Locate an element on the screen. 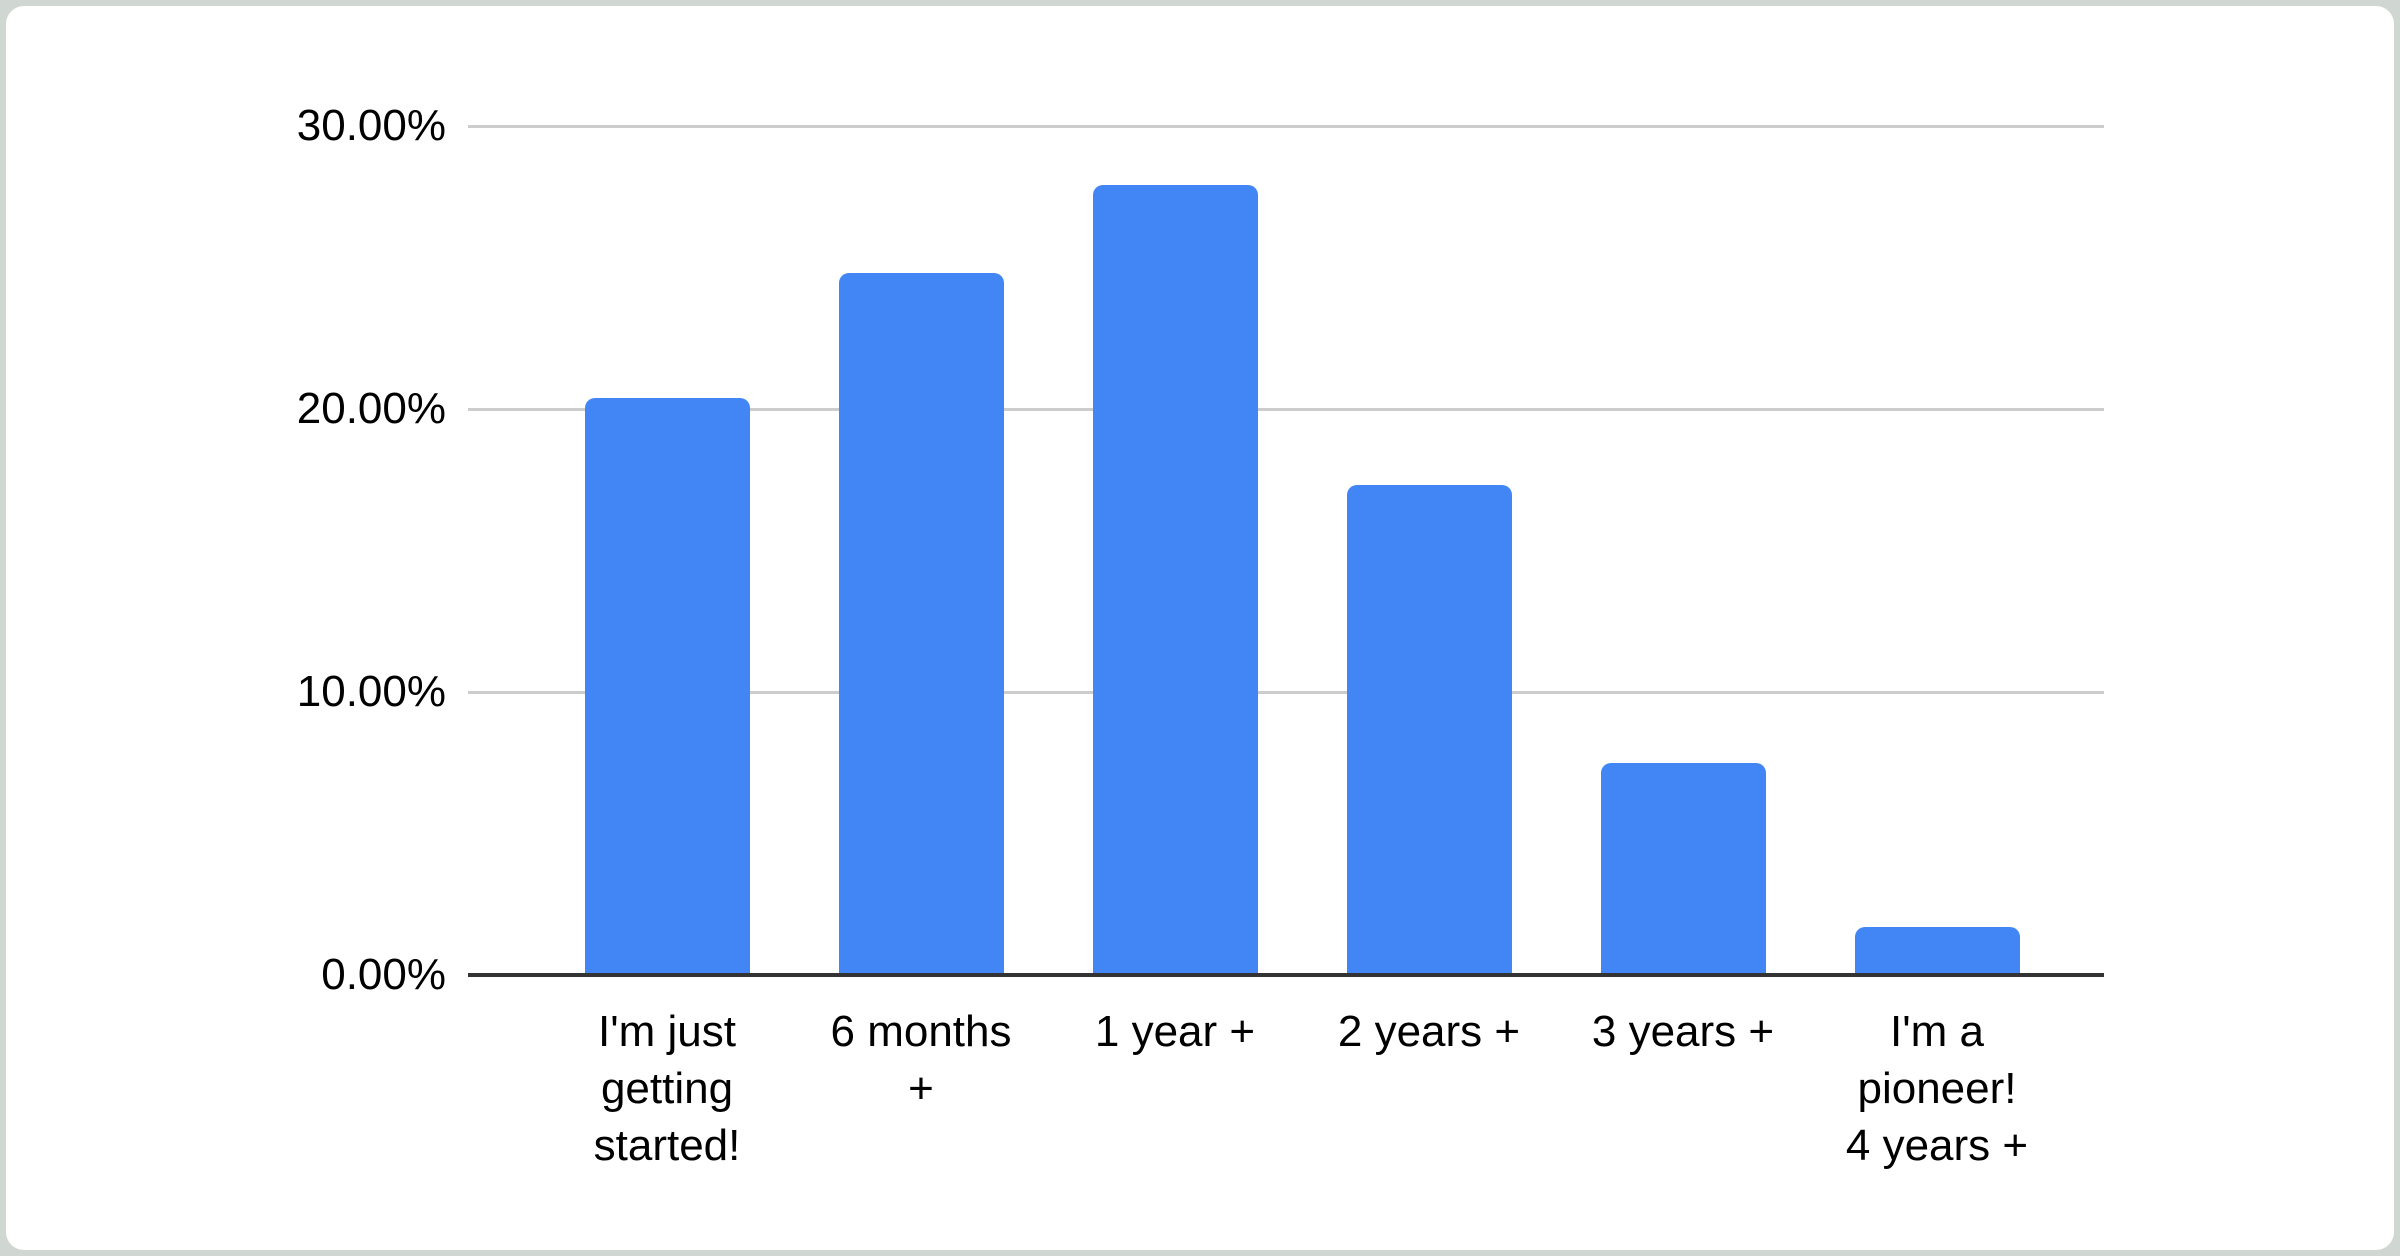 Image resolution: width=2400 pixels, height=1256 pixels. x-axis-category-label: 3 years + is located at coordinates (1683, 1031).